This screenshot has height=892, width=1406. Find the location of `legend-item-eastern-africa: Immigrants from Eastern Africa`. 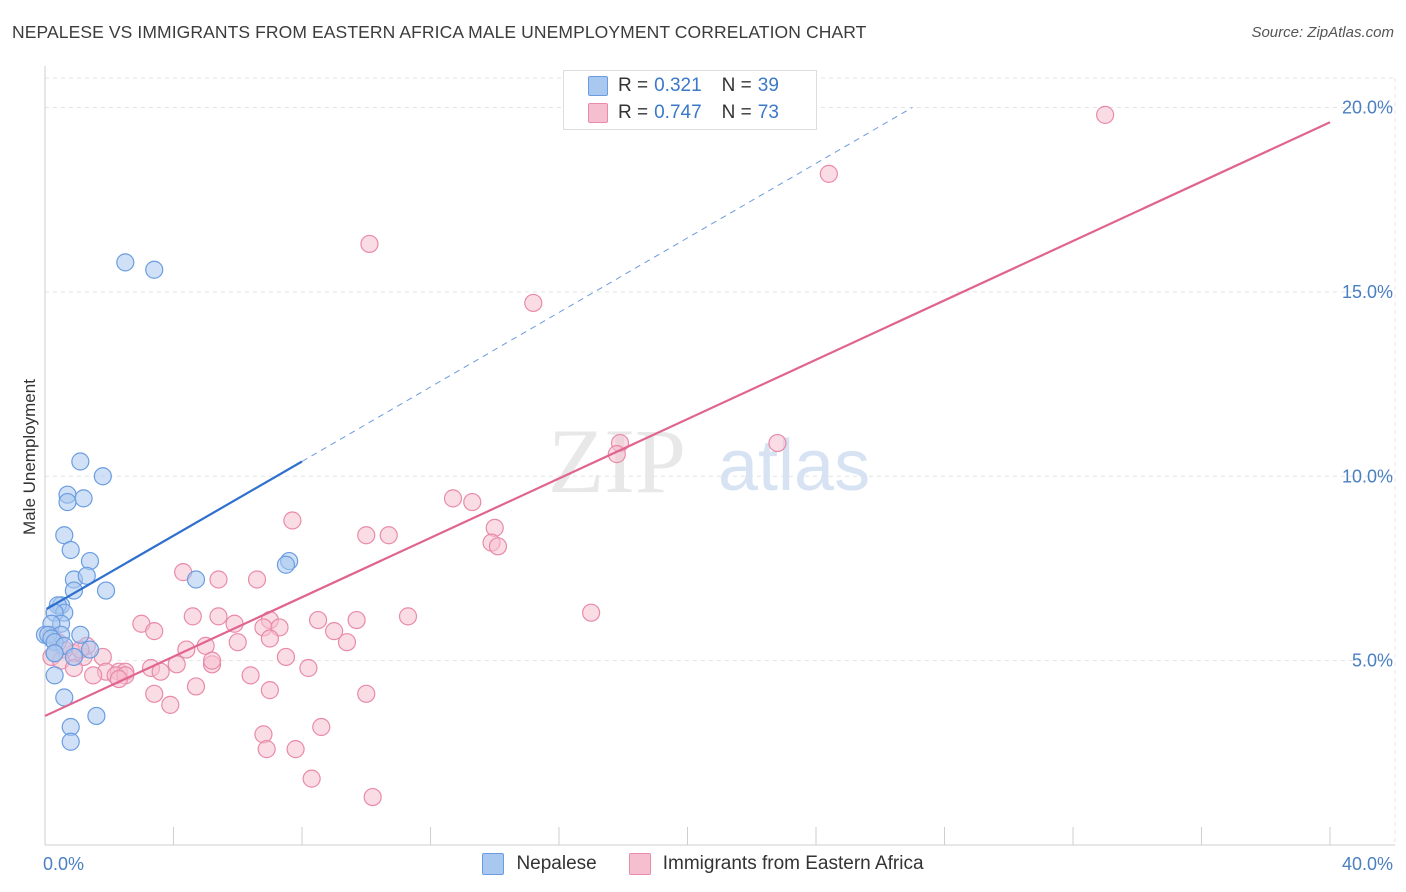

legend-item-eastern-africa: Immigrants from Eastern Africa is located at coordinates (776, 864).